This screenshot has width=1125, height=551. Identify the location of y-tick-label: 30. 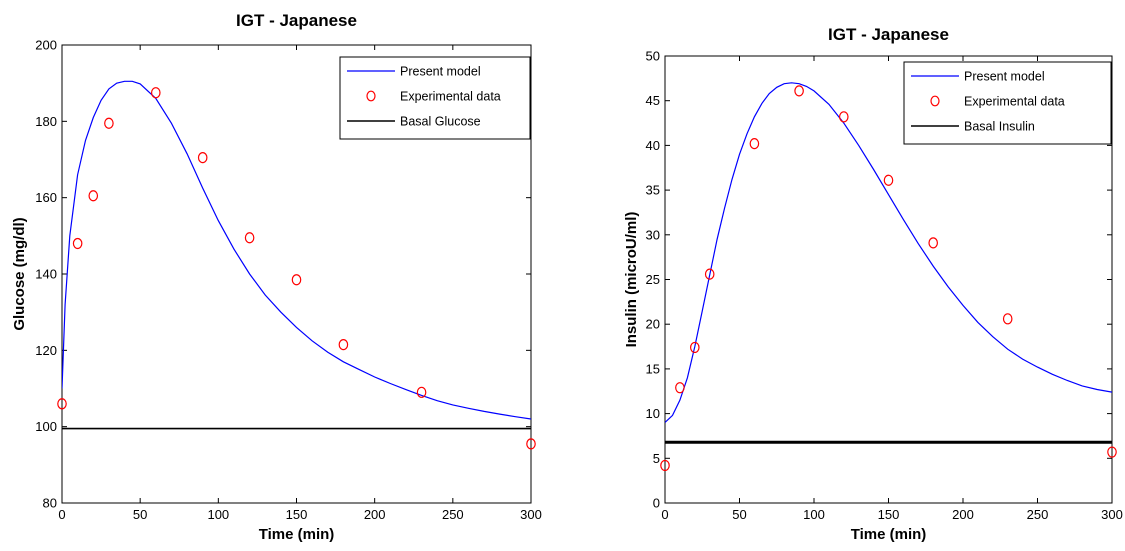
(653, 234).